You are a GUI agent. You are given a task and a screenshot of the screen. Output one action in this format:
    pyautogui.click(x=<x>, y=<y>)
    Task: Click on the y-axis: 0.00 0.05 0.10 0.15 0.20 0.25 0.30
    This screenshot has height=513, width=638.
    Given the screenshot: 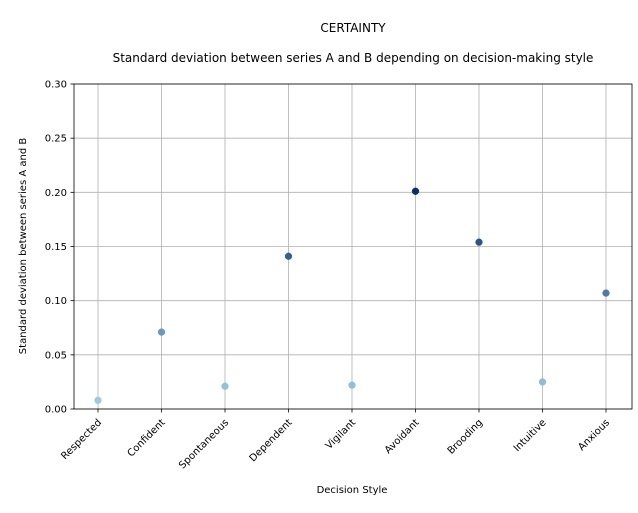 What is the action you would take?
    pyautogui.click(x=59, y=248)
    